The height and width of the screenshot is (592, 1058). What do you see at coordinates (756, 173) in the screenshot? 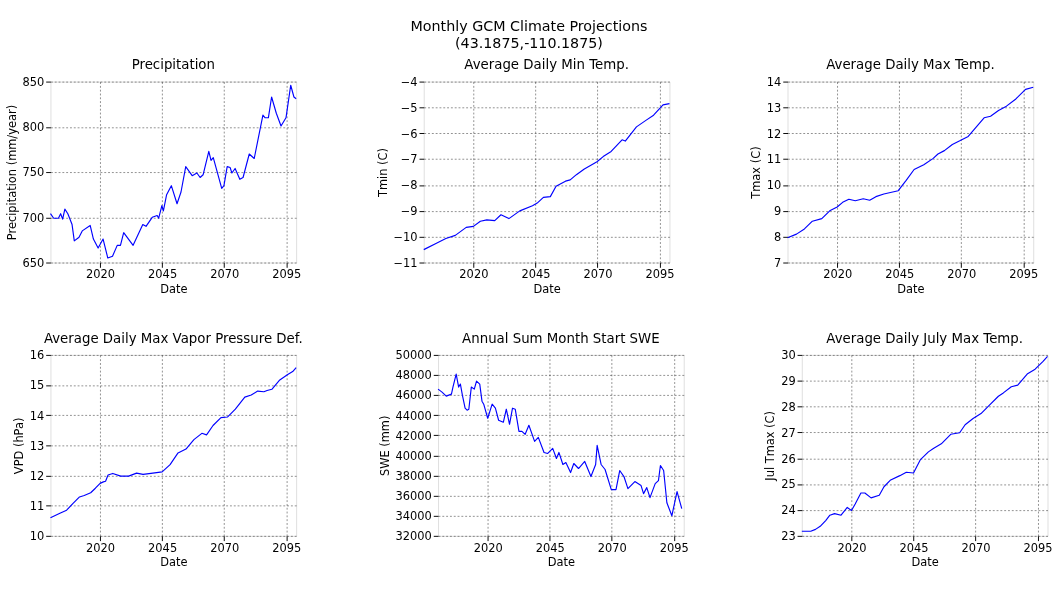
I see `y-axis-title: Tmax (C)` at bounding box center [756, 173].